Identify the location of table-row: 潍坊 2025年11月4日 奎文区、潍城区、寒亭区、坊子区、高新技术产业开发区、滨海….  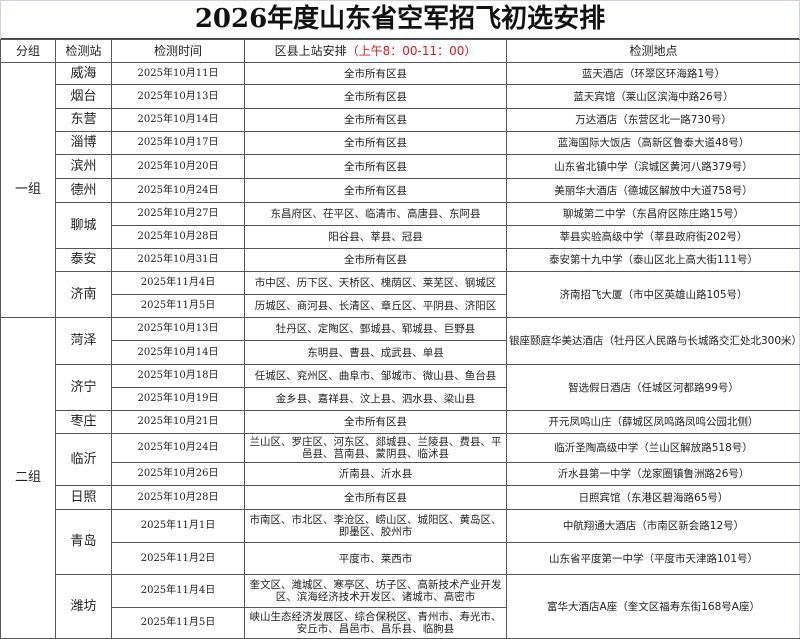
(400, 606).